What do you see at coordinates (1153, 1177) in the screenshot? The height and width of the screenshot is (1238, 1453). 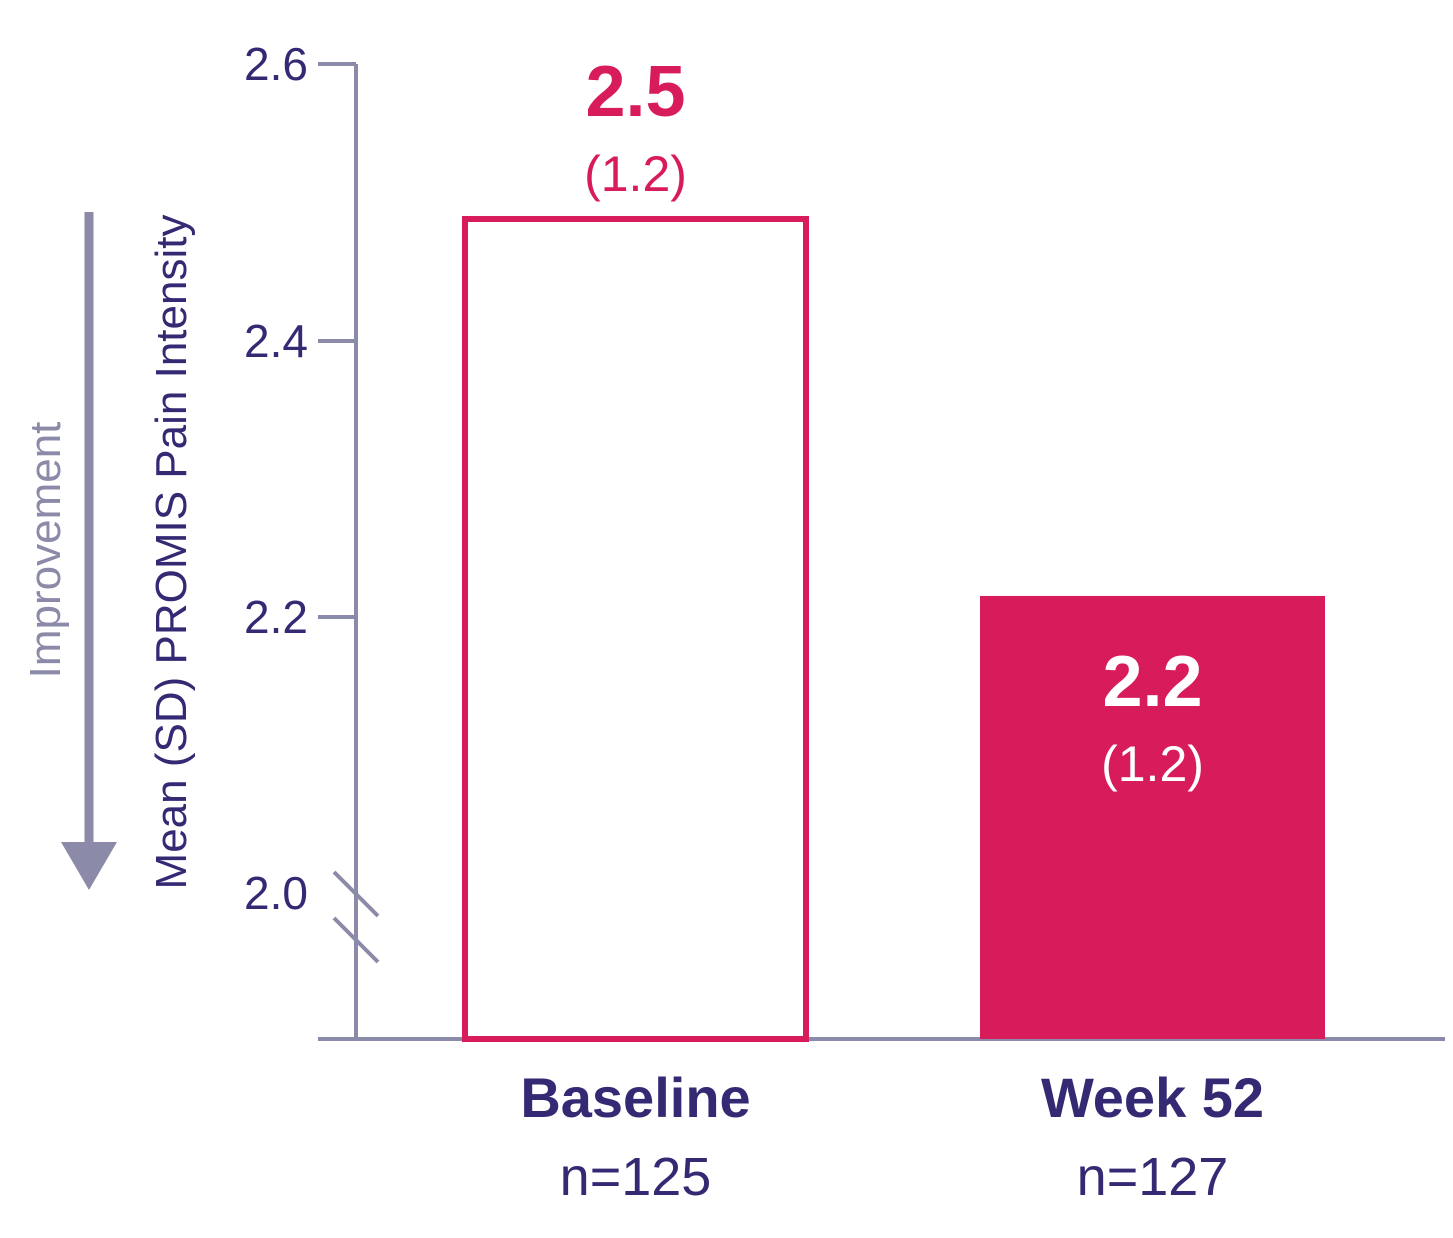 I see `x-category-n-label: n=127` at bounding box center [1153, 1177].